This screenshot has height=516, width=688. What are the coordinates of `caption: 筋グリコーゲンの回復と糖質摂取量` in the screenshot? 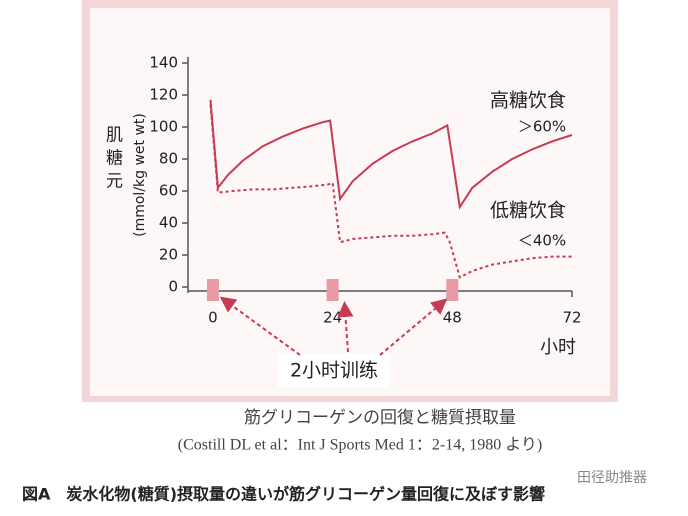 It's located at (380, 418).